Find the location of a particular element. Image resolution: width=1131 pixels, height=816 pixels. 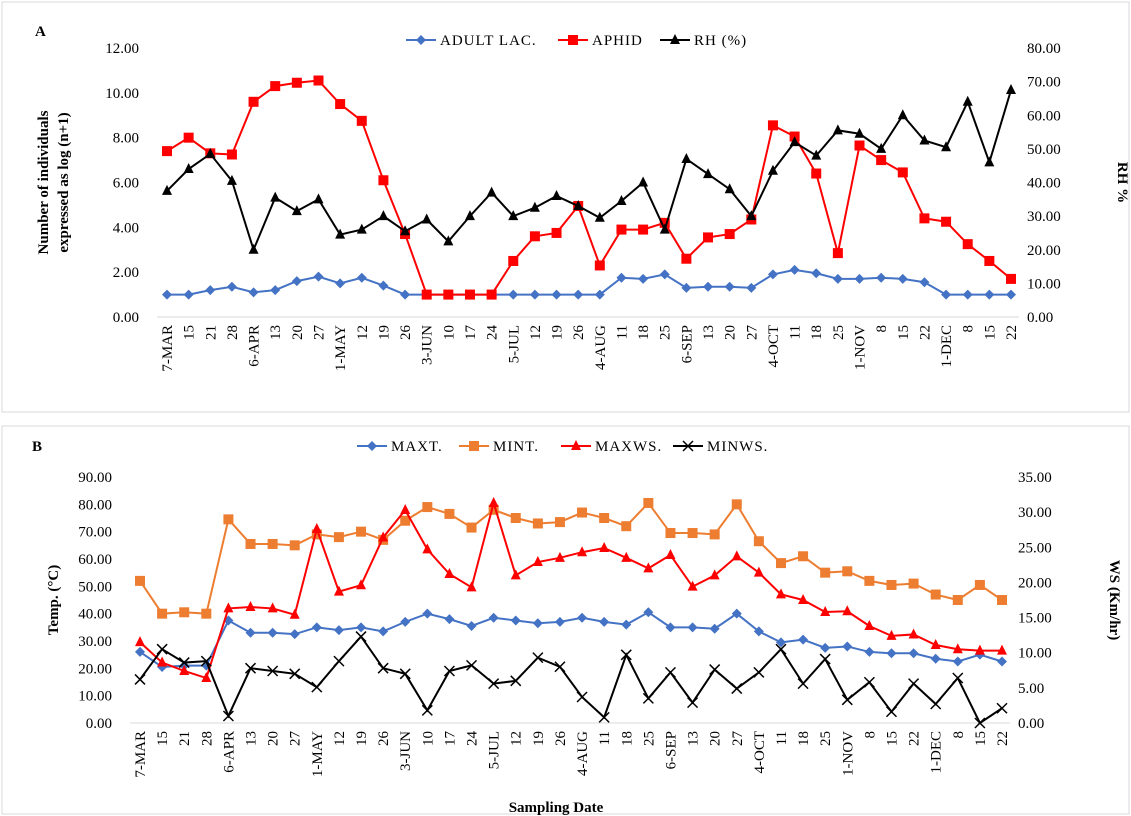

y-tick-label: 50.00 is located at coordinates (95, 587).